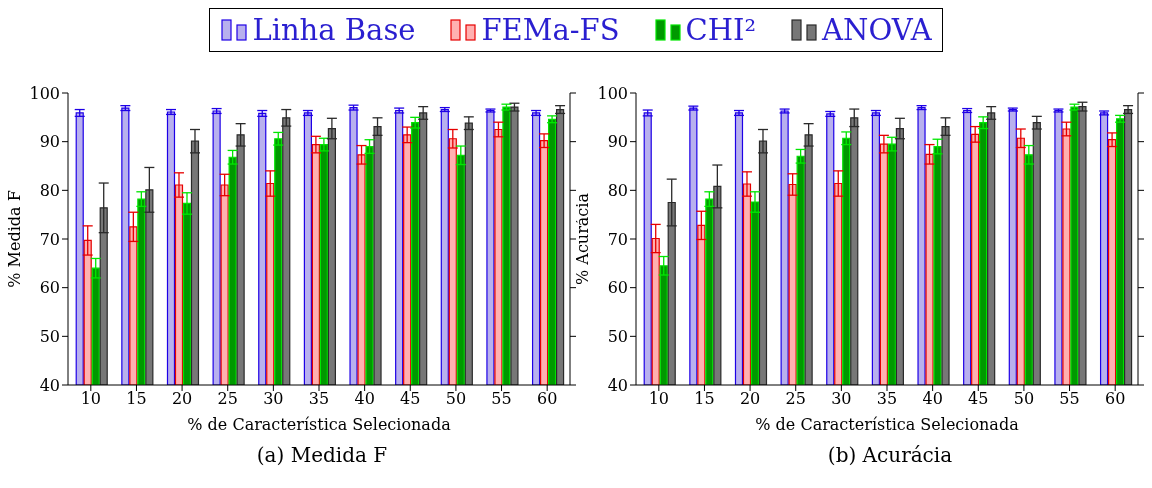 This screenshot has width=1152, height=488. Describe the element at coordinates (721, 30) in the screenshot. I see `legend-label: CHI²` at that location.